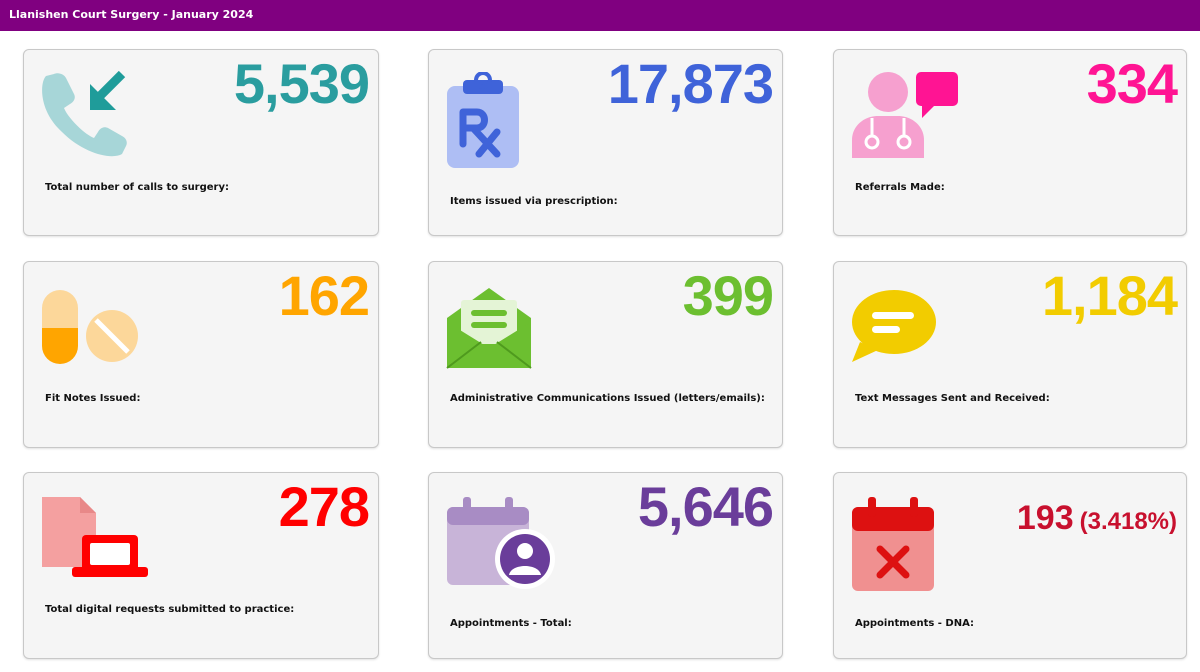 This screenshot has width=1200, height=672. I want to click on card-text-messages: 1,184 Text Messages Sent and Received:, so click(1010, 354).